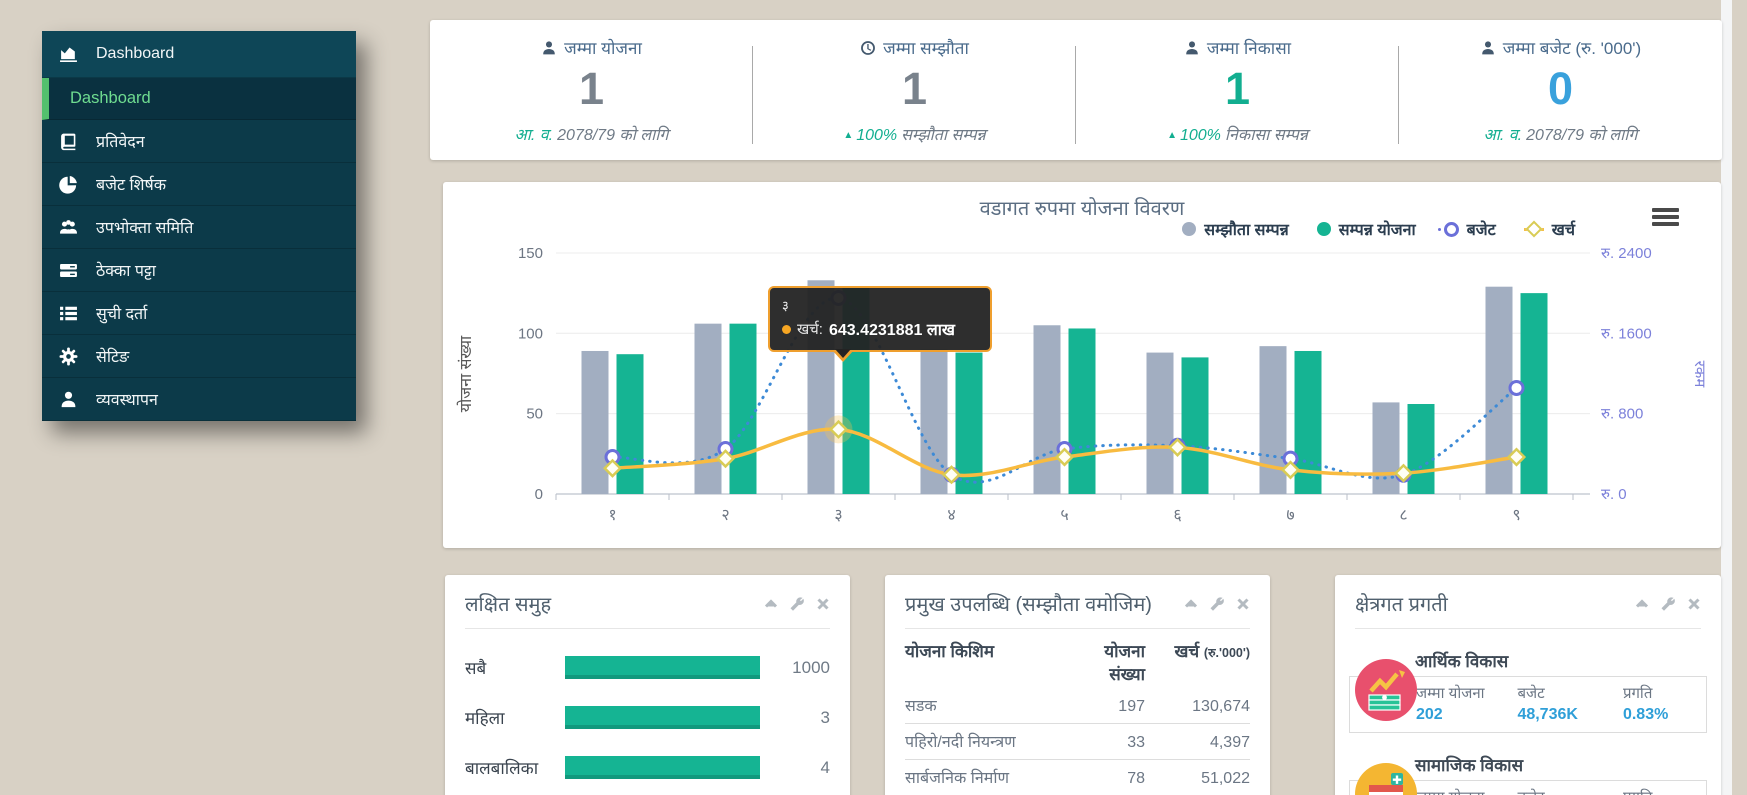 This screenshot has height=795, width=1747. I want to click on panel-title: लक्षित समुह, so click(508, 605).